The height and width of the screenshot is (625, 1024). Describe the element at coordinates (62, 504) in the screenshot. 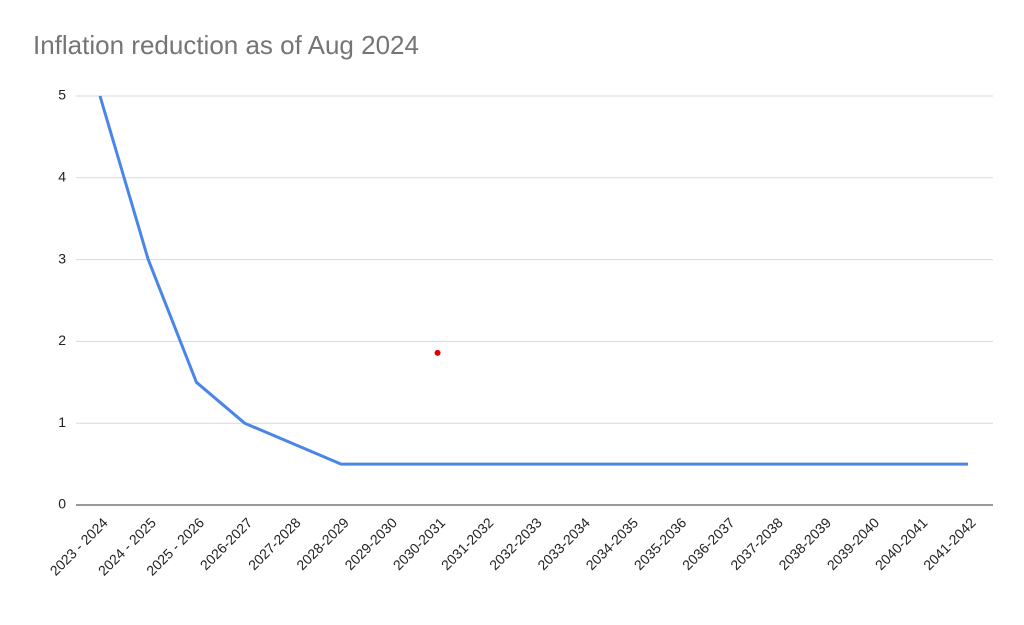

I see `y-tick-label: 0` at that location.